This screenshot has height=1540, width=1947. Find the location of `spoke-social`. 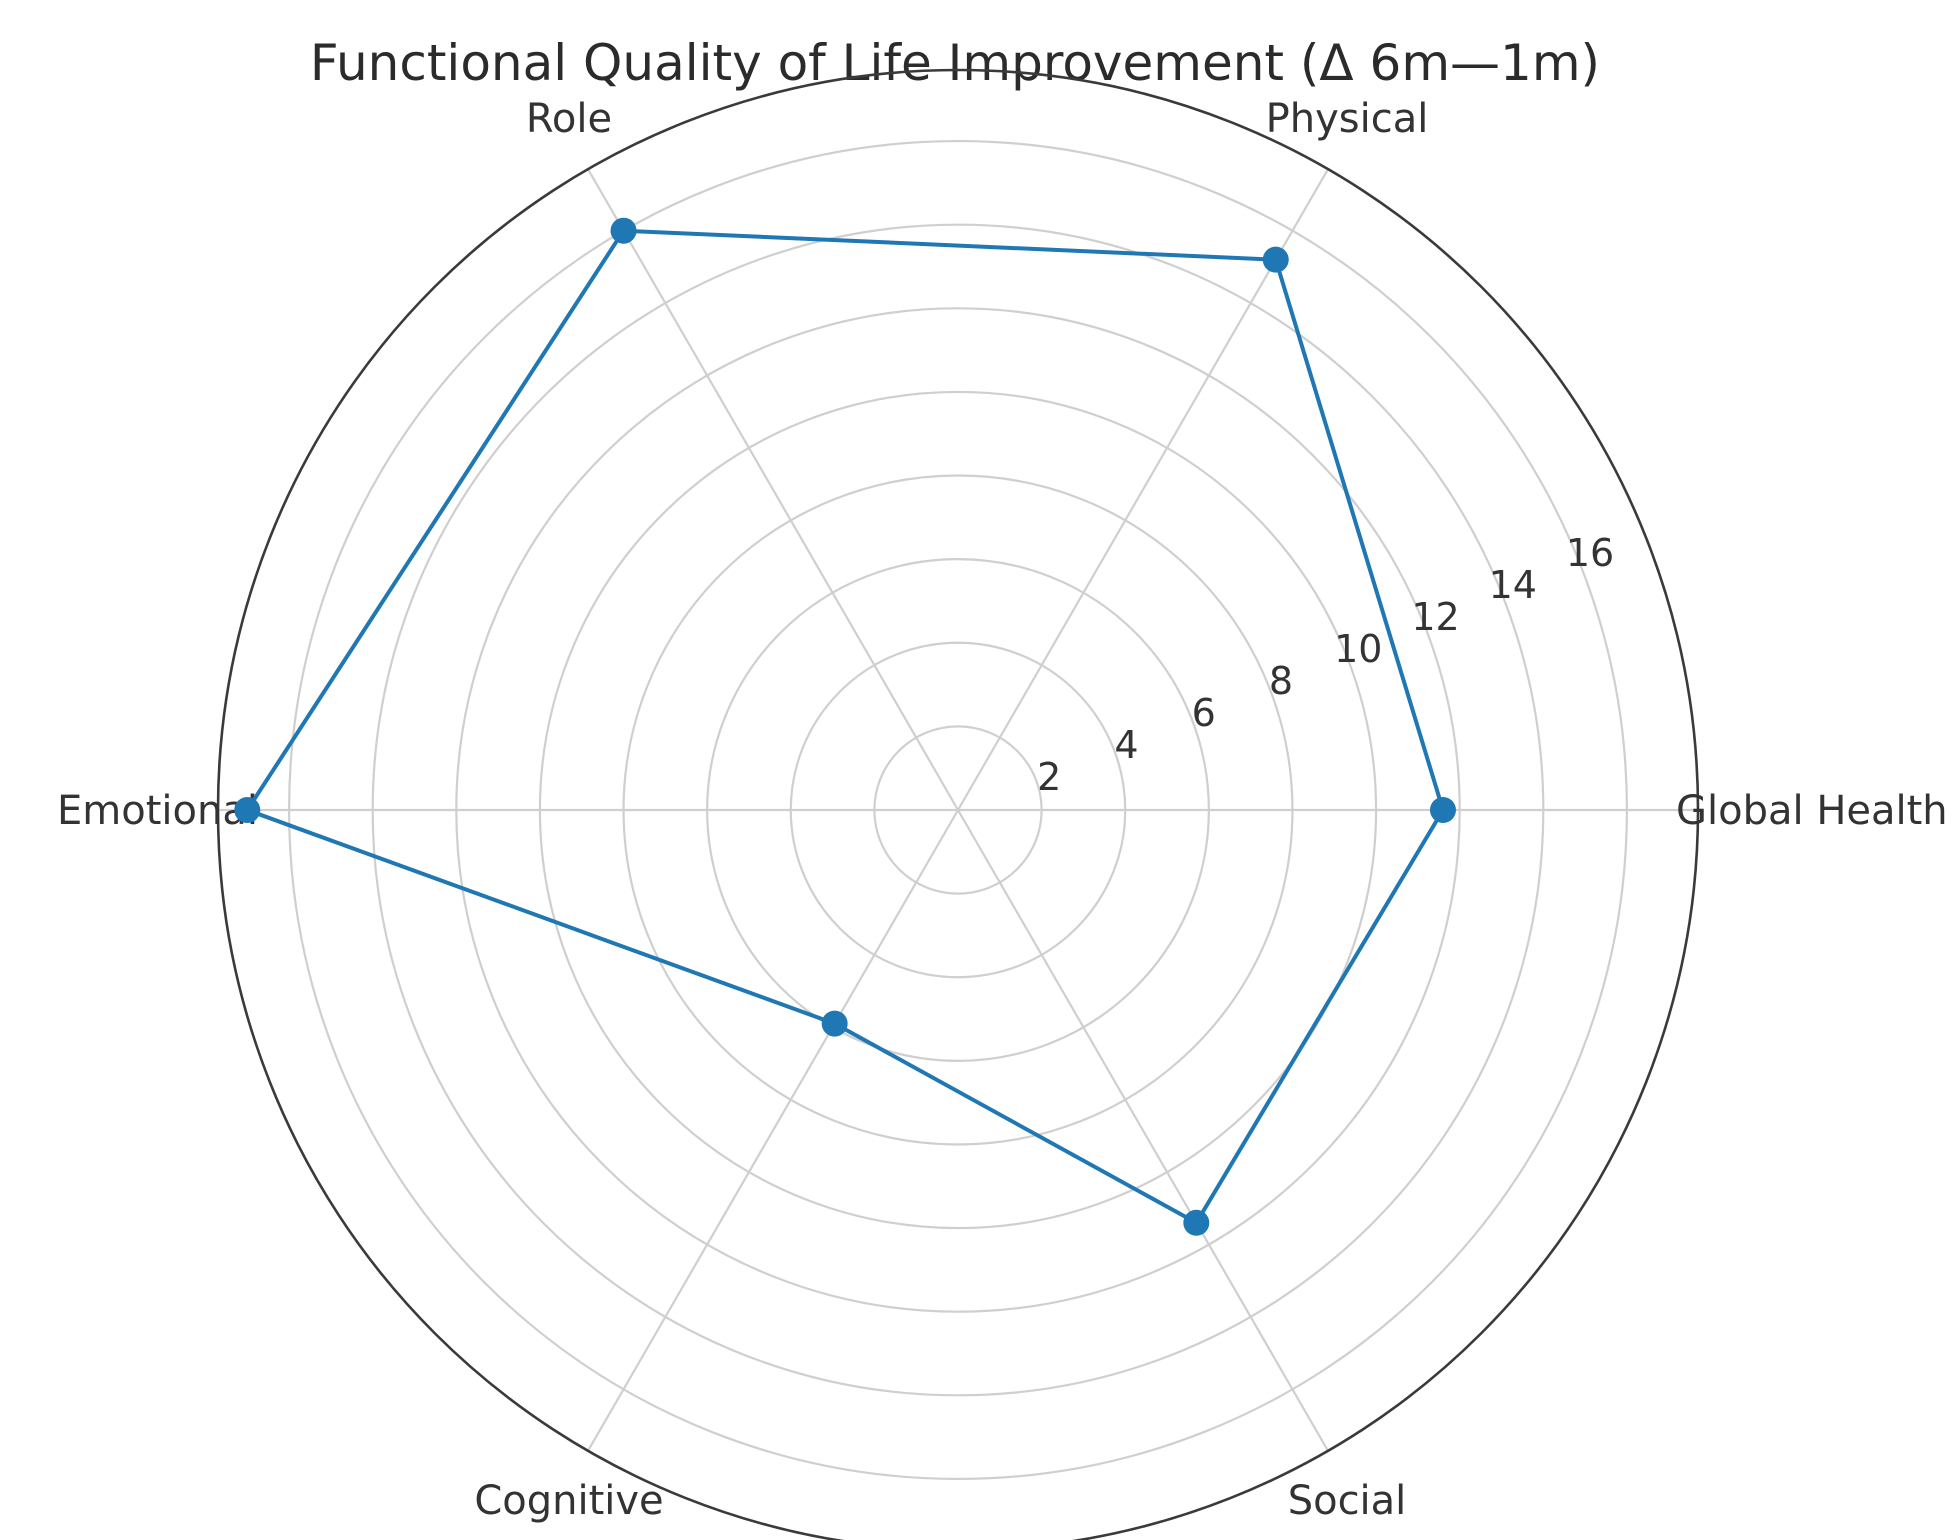

spoke-social is located at coordinates (1143, 1130).